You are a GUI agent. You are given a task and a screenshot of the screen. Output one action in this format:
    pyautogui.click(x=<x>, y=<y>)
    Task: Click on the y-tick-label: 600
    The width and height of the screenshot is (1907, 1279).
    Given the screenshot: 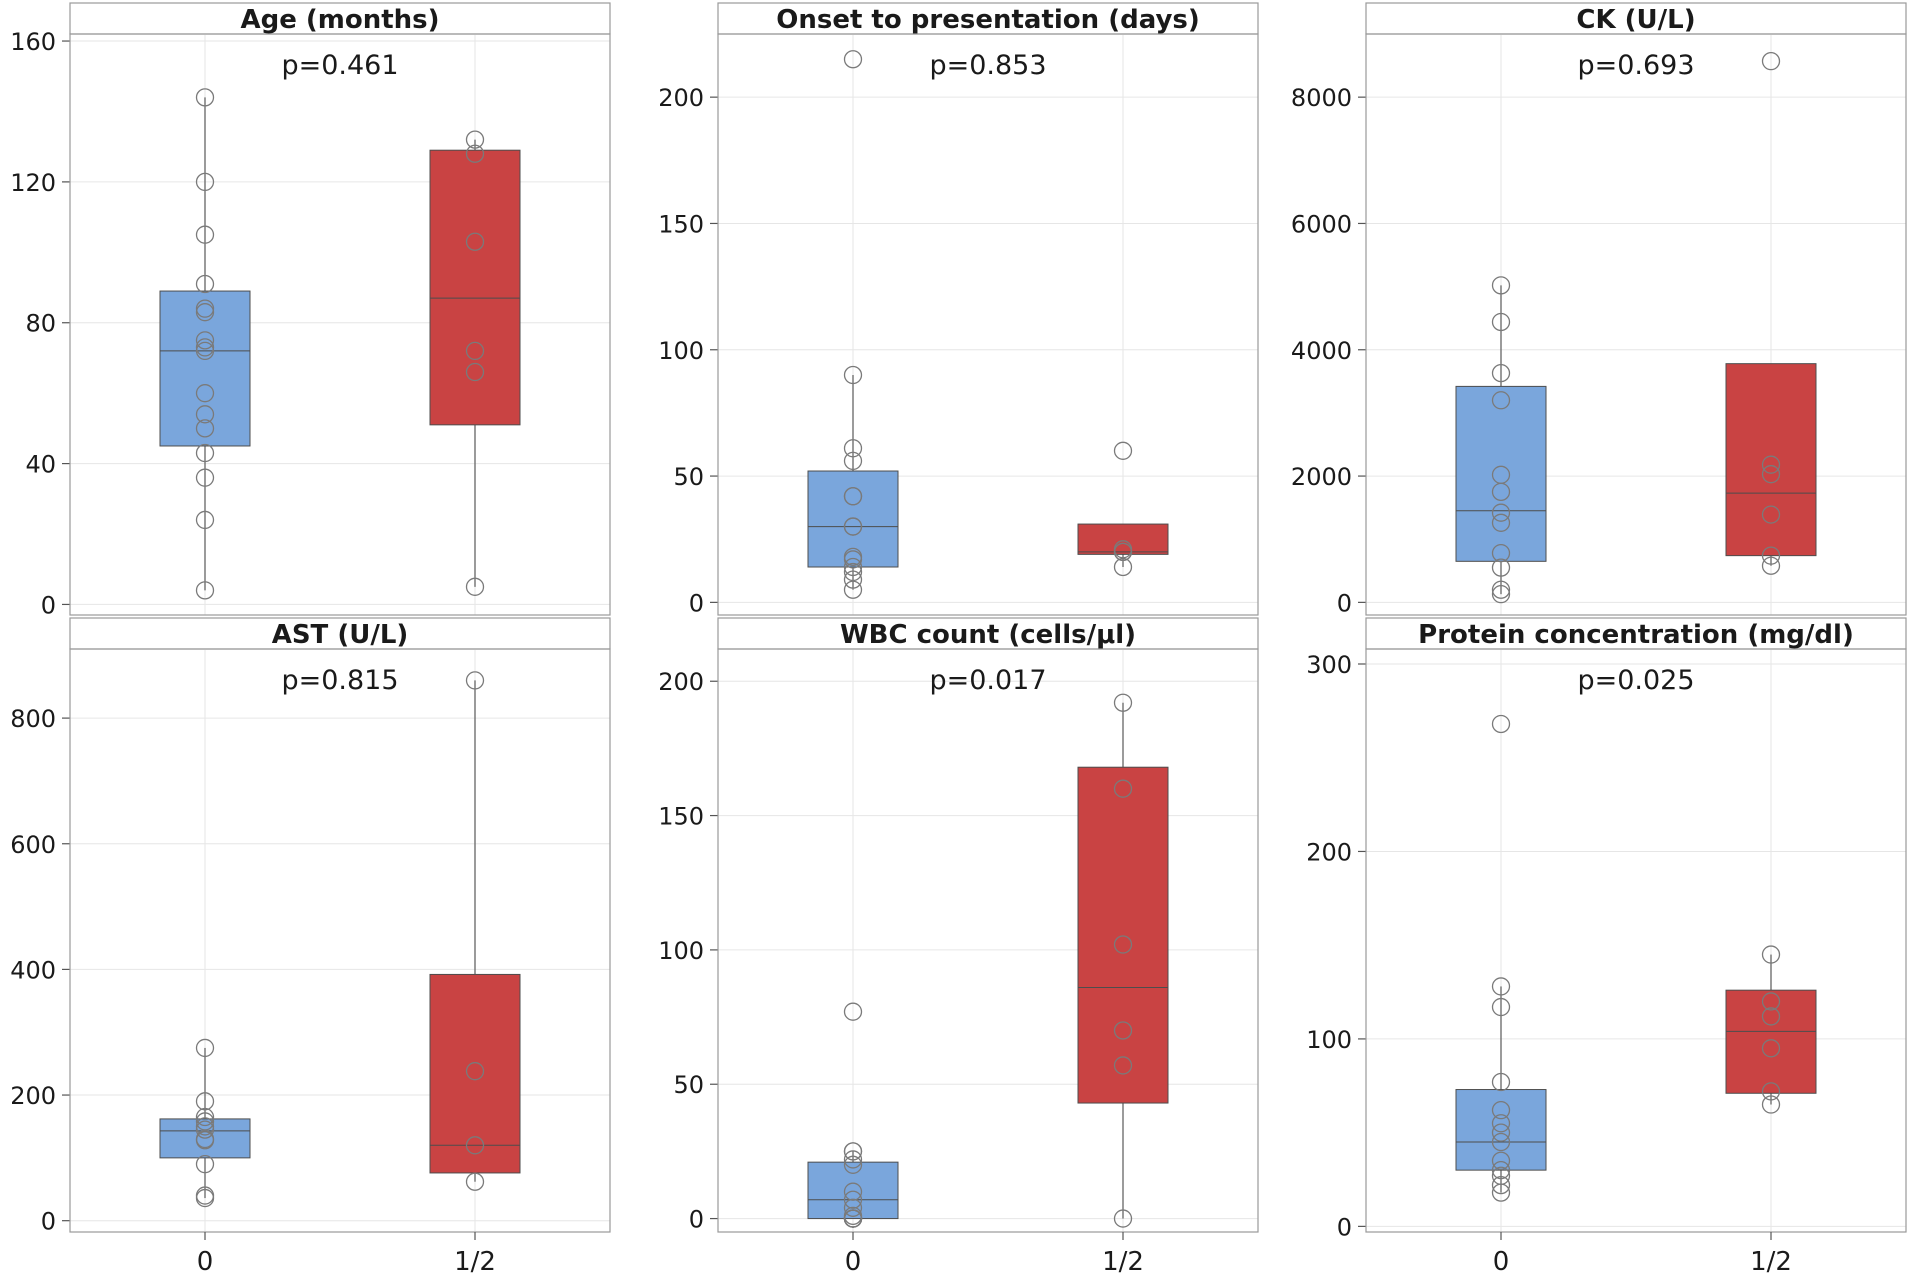 What is the action you would take?
    pyautogui.click(x=33, y=845)
    